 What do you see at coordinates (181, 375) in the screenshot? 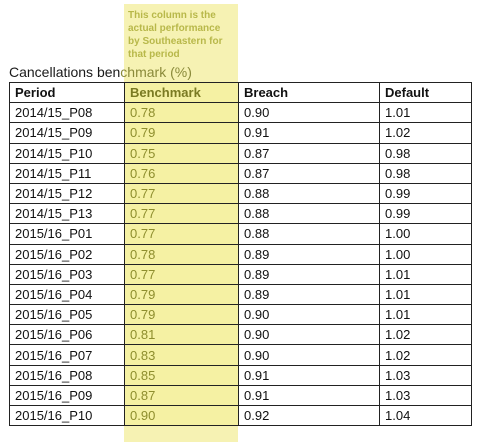
I see `cell-benchmark: 0.85` at bounding box center [181, 375].